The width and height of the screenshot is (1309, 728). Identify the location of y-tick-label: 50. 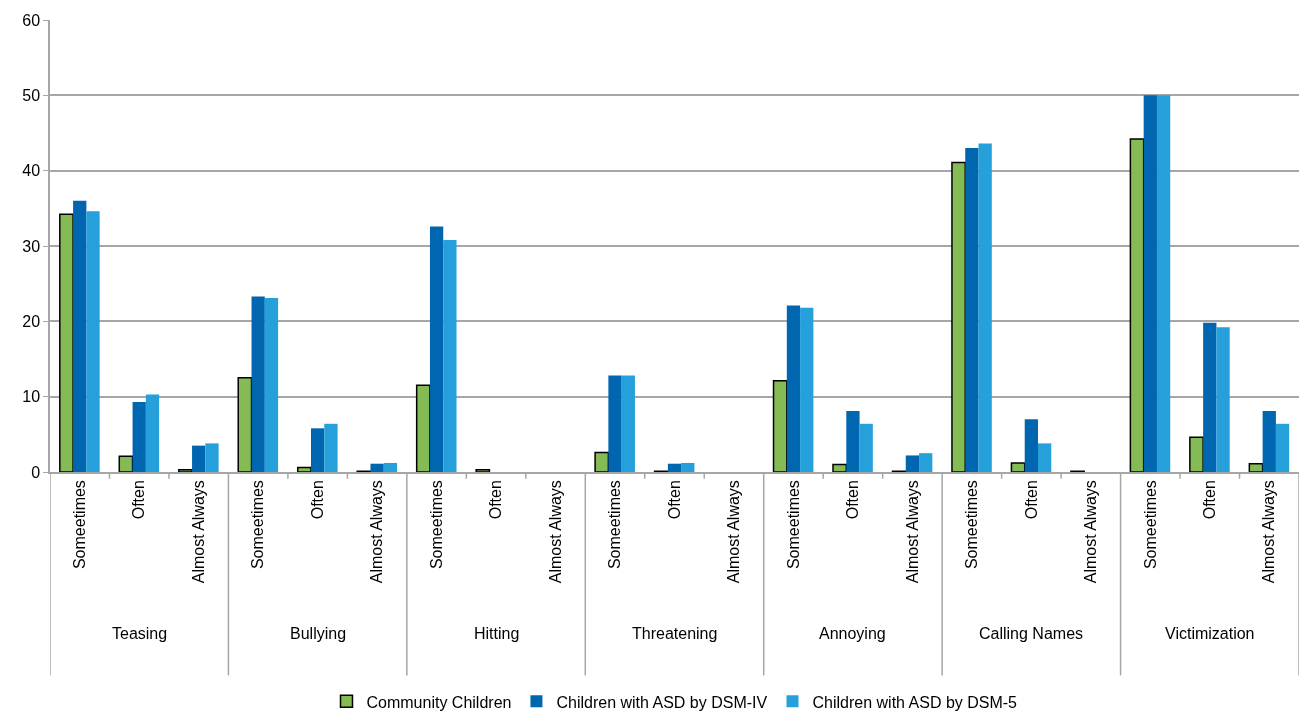
(31, 95).